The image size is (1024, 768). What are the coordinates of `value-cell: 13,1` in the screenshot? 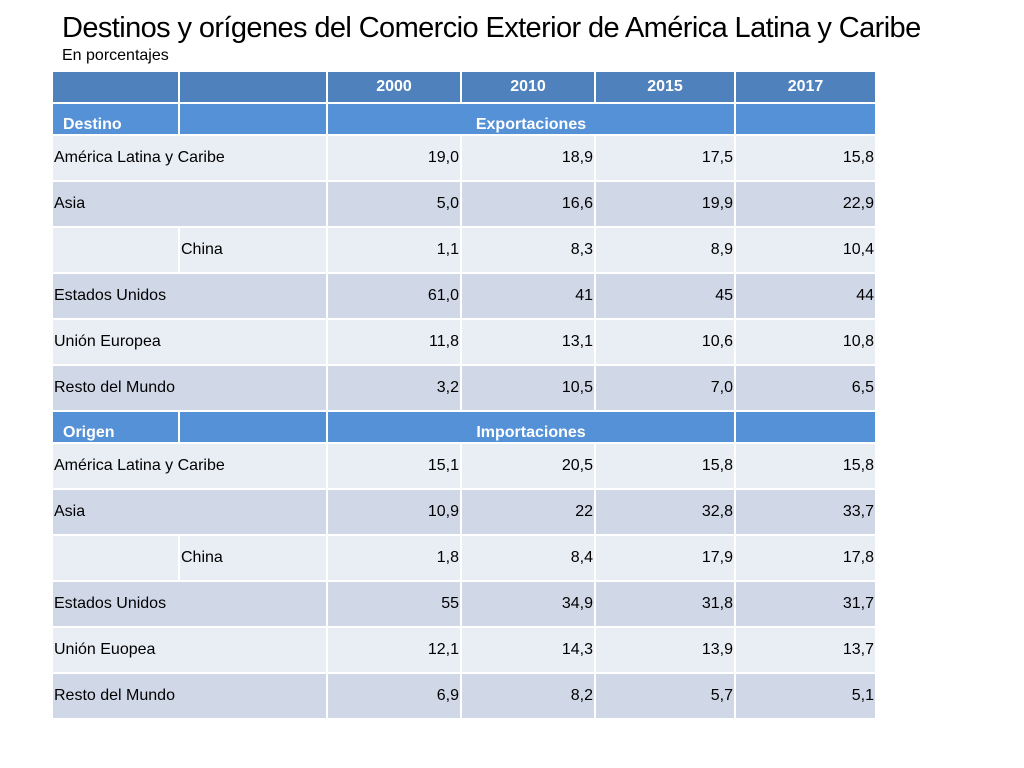 It's located at (528, 342).